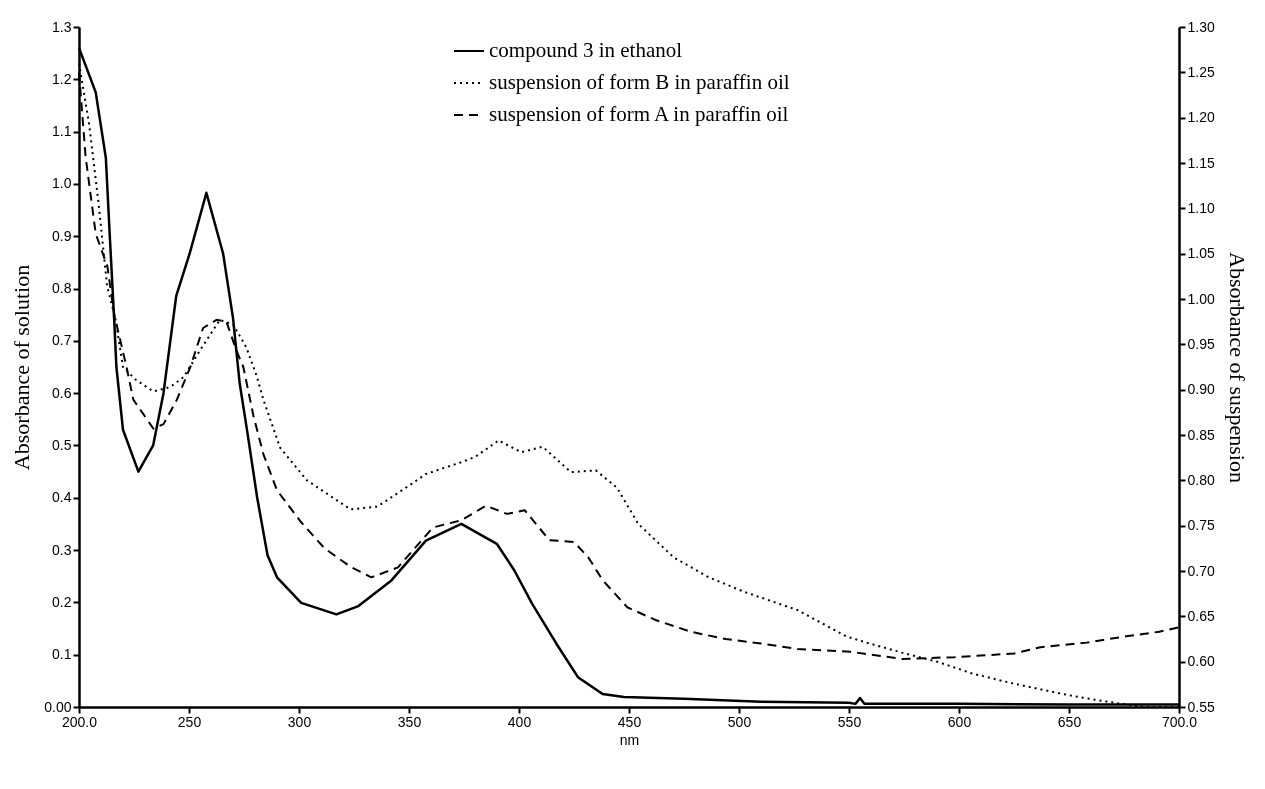 The width and height of the screenshot is (1265, 789). I want to click on x-tick-label: 600, so click(959, 721).